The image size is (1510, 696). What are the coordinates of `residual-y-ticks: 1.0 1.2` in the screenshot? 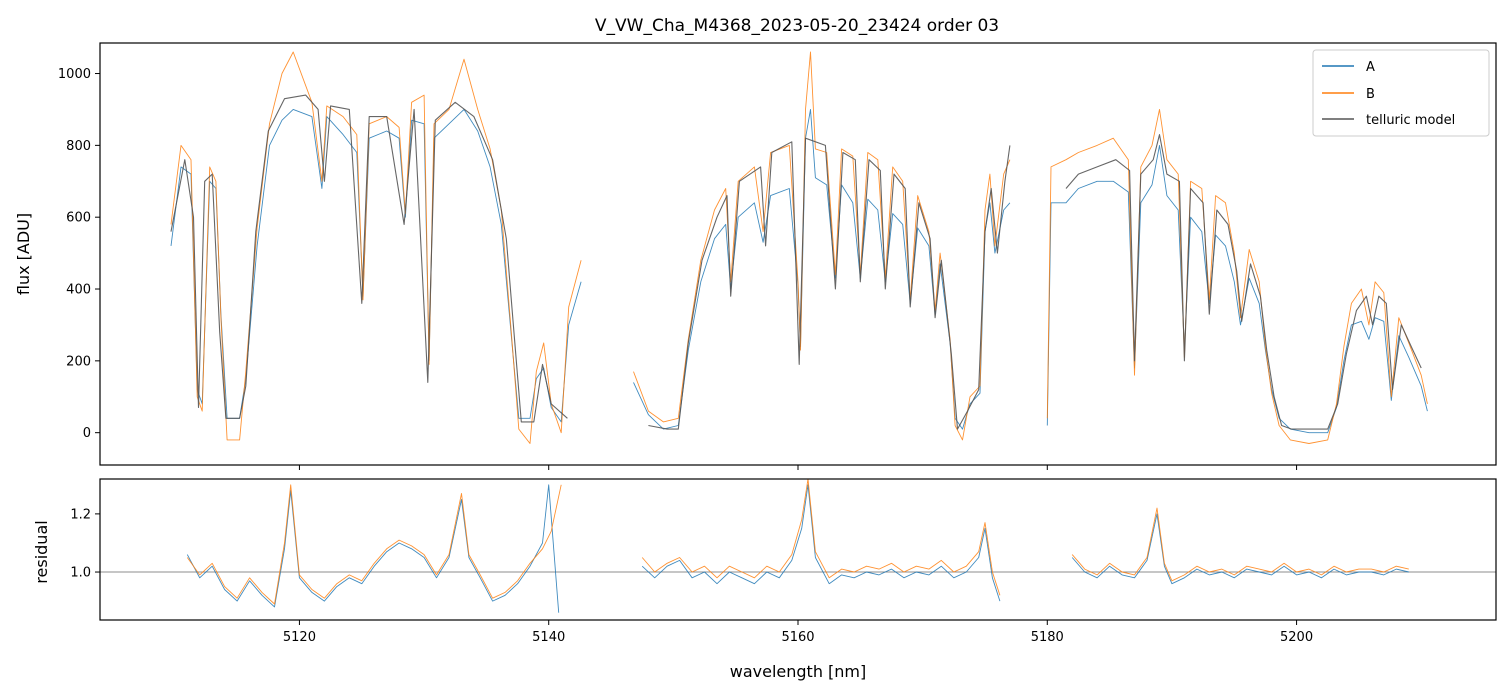 It's located at (85, 544).